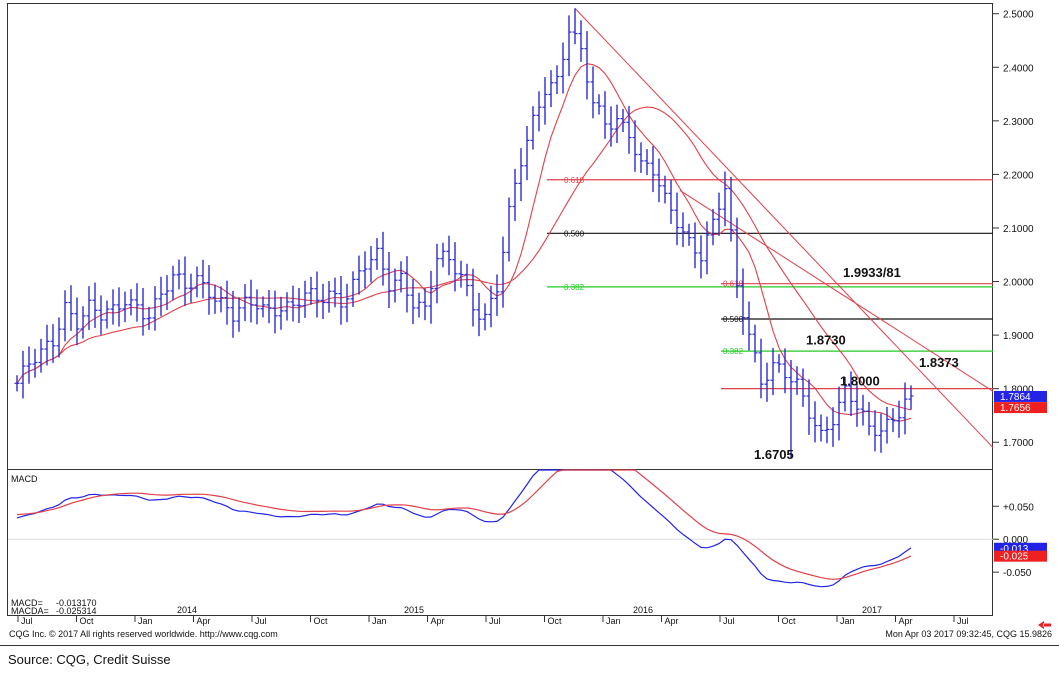 The image size is (1059, 679). Describe the element at coordinates (939, 362) in the screenshot. I see `price-annotation: 1.8373` at that location.